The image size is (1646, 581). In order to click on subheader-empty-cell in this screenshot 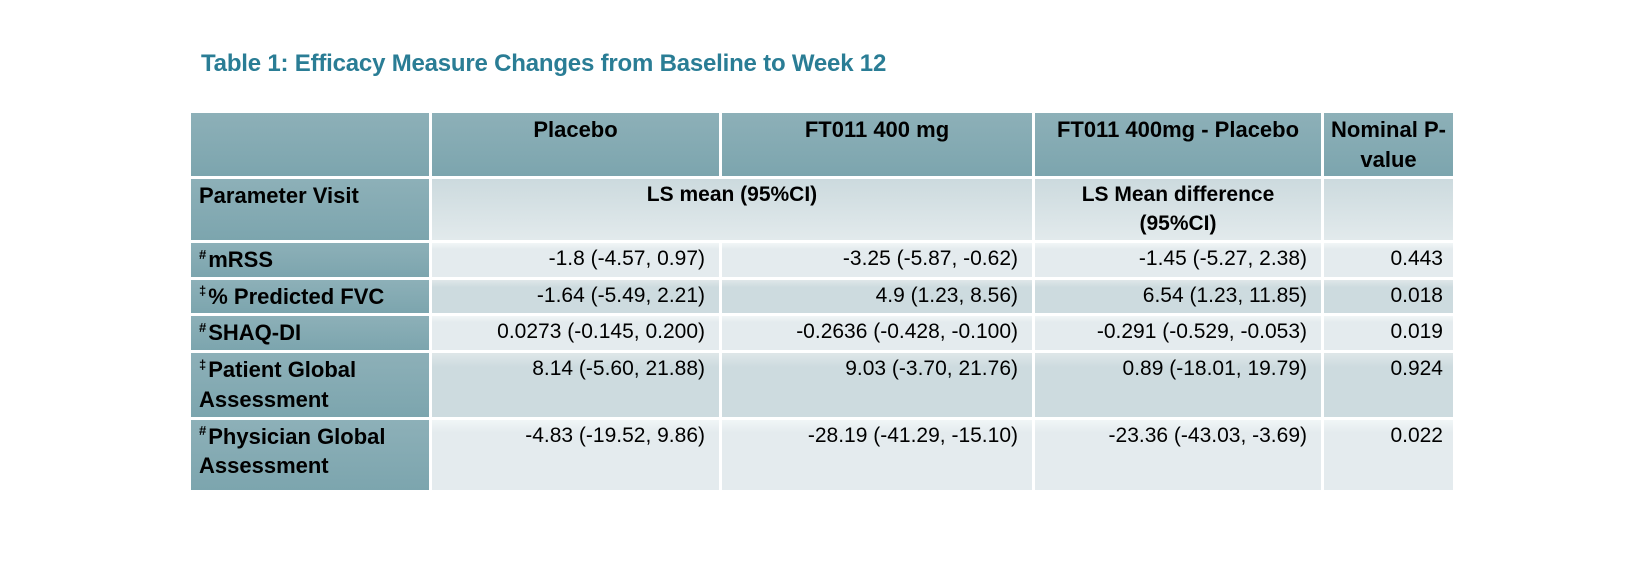, I will do `click(1388, 210)`.